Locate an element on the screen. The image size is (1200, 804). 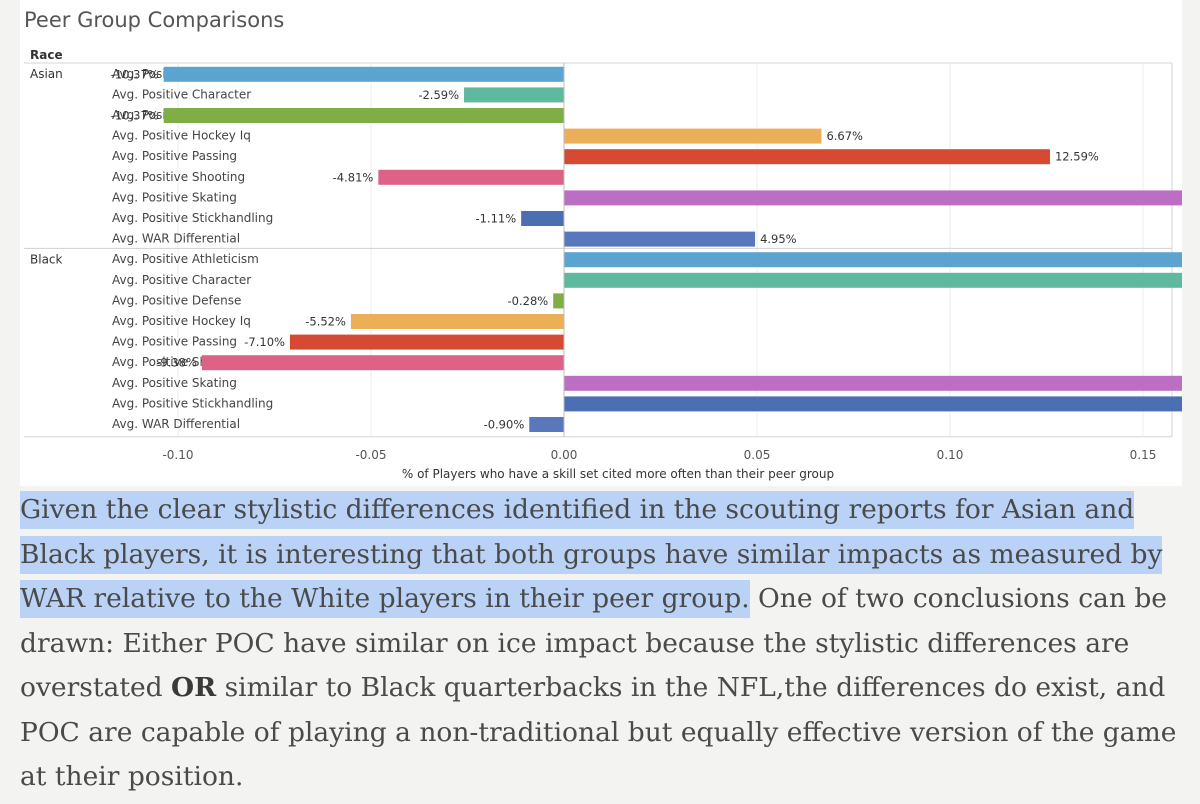
race-label: Asian is located at coordinates (46, 74).